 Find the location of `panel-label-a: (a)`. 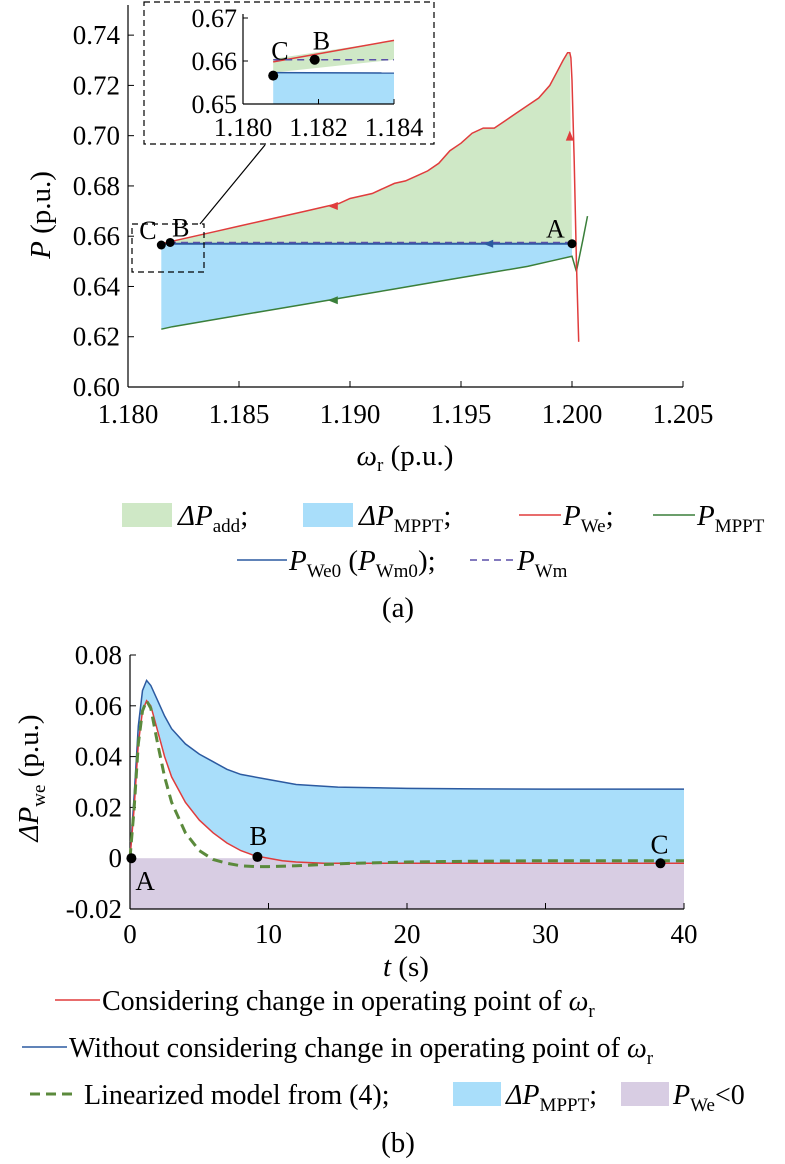

panel-label-a: (a) is located at coordinates (398, 608).